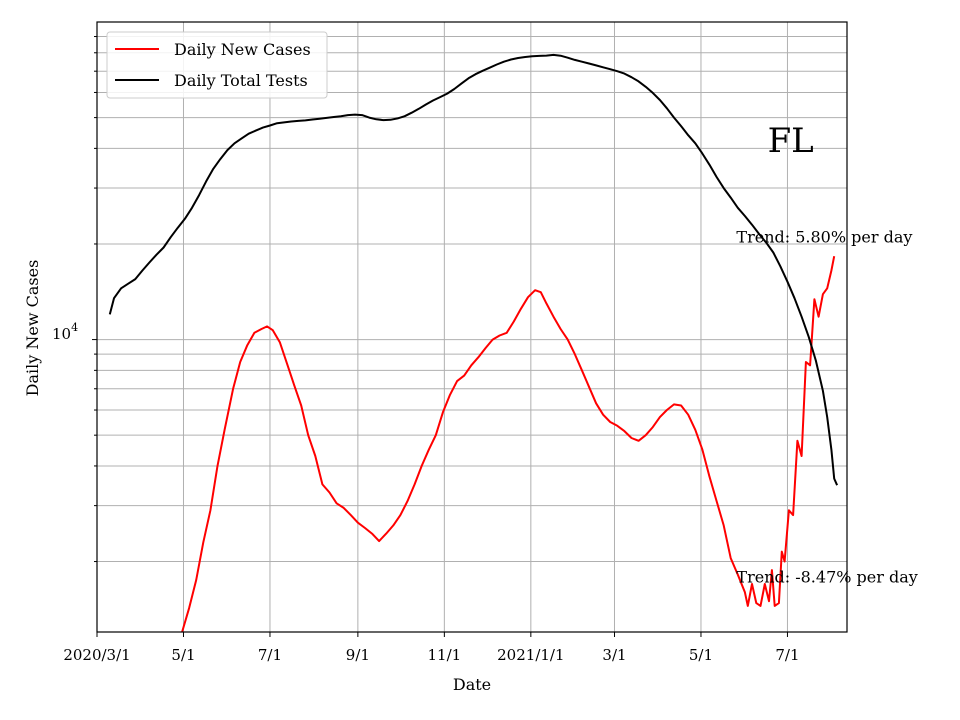 The width and height of the screenshot is (960, 720). Describe the element at coordinates (96, 655) in the screenshot. I see `x-tick-label: 2020/3/1` at that location.